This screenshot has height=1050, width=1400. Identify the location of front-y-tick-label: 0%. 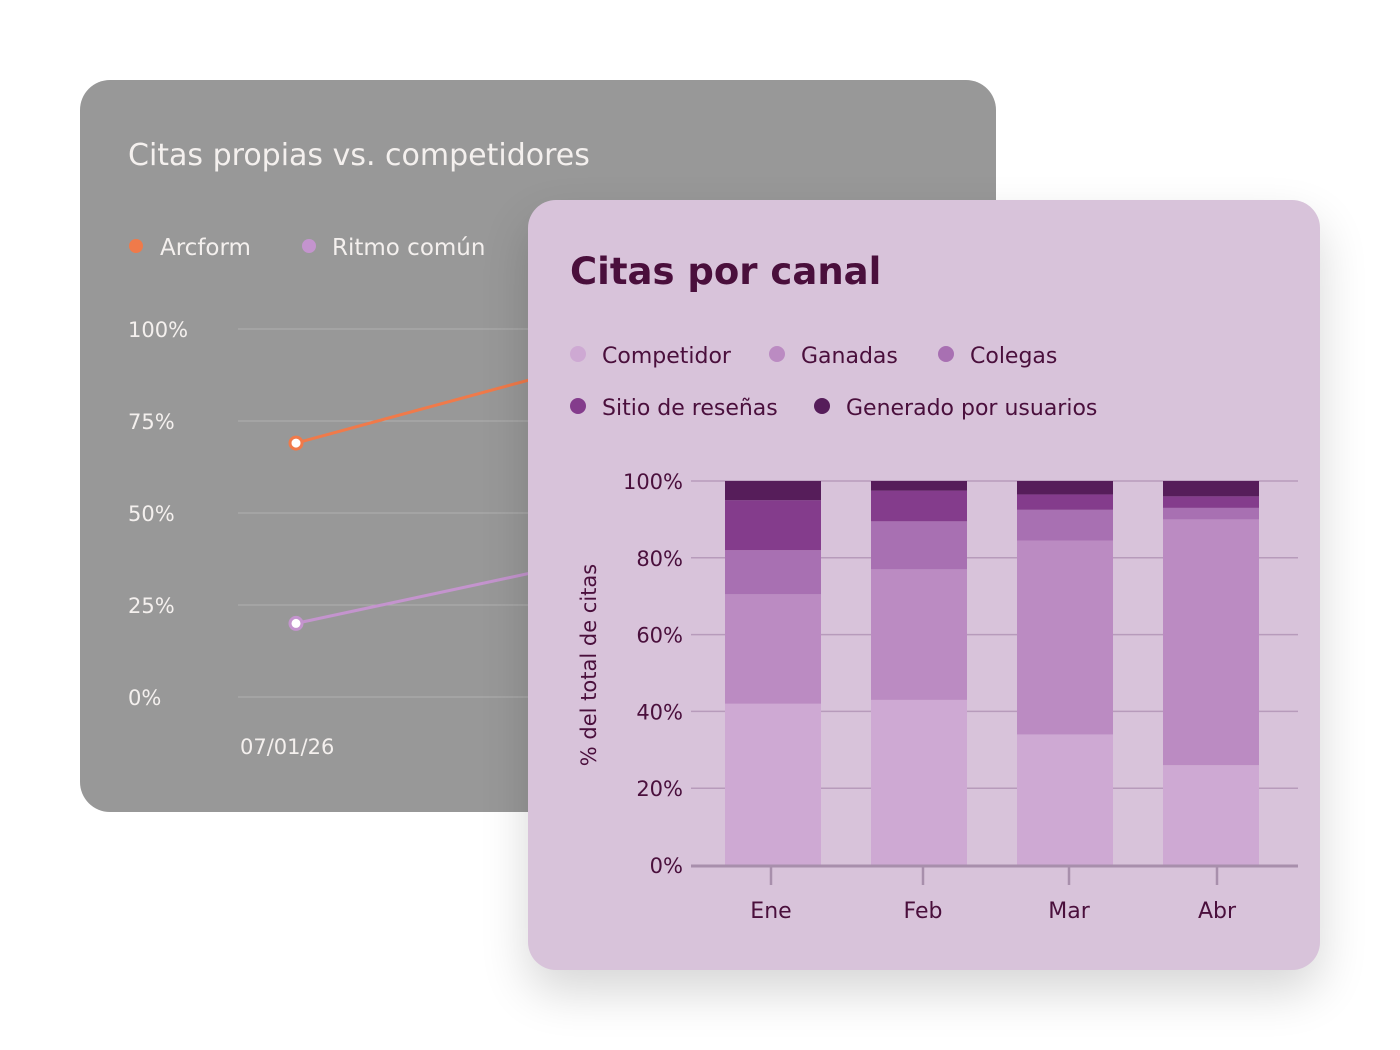
(666, 866).